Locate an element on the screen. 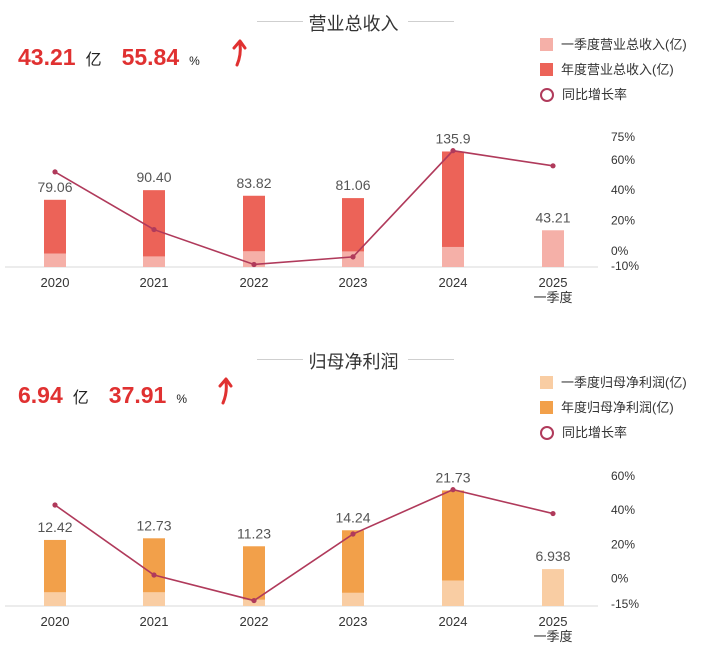 This screenshot has height=652, width=707. legend-item-q1: 一季度归母净利润(亿) is located at coordinates (613, 382).